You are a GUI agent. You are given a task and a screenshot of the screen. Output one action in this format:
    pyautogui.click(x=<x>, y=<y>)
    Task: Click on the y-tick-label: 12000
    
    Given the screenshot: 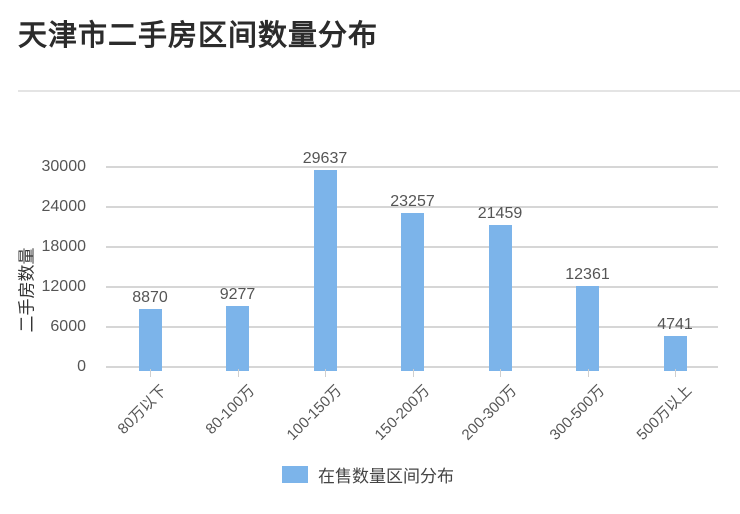 What is the action you would take?
    pyautogui.click(x=64, y=286)
    